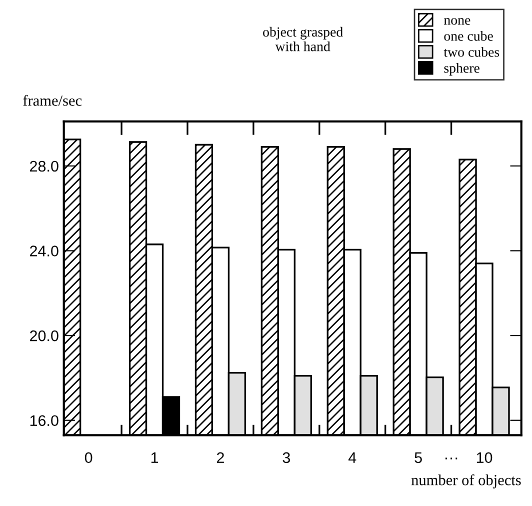  I want to click on legend-label: none, so click(457, 21).